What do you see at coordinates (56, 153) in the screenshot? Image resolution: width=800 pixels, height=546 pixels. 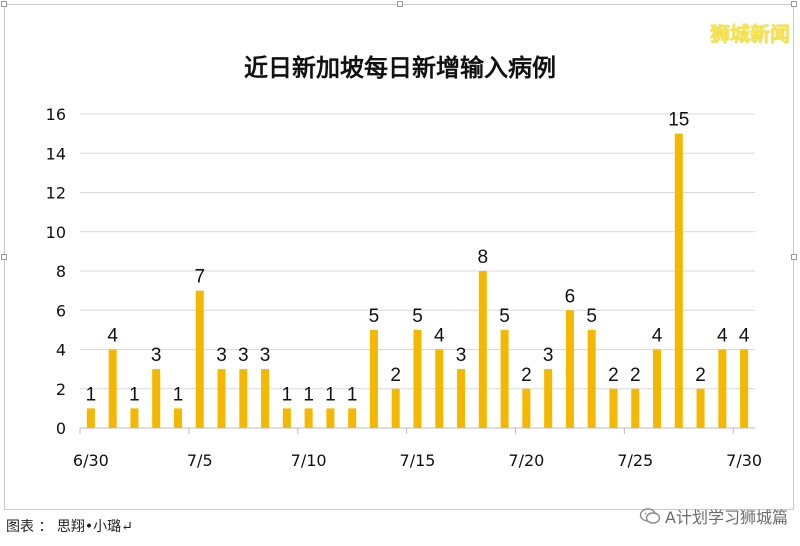 I see `y-tick-label: 14` at bounding box center [56, 153].